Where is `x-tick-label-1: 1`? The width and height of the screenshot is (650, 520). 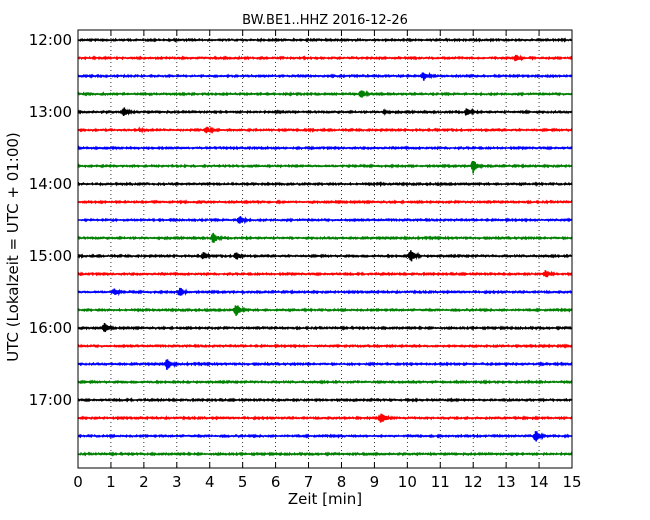 x-tick-label-1: 1 is located at coordinates (111, 482).